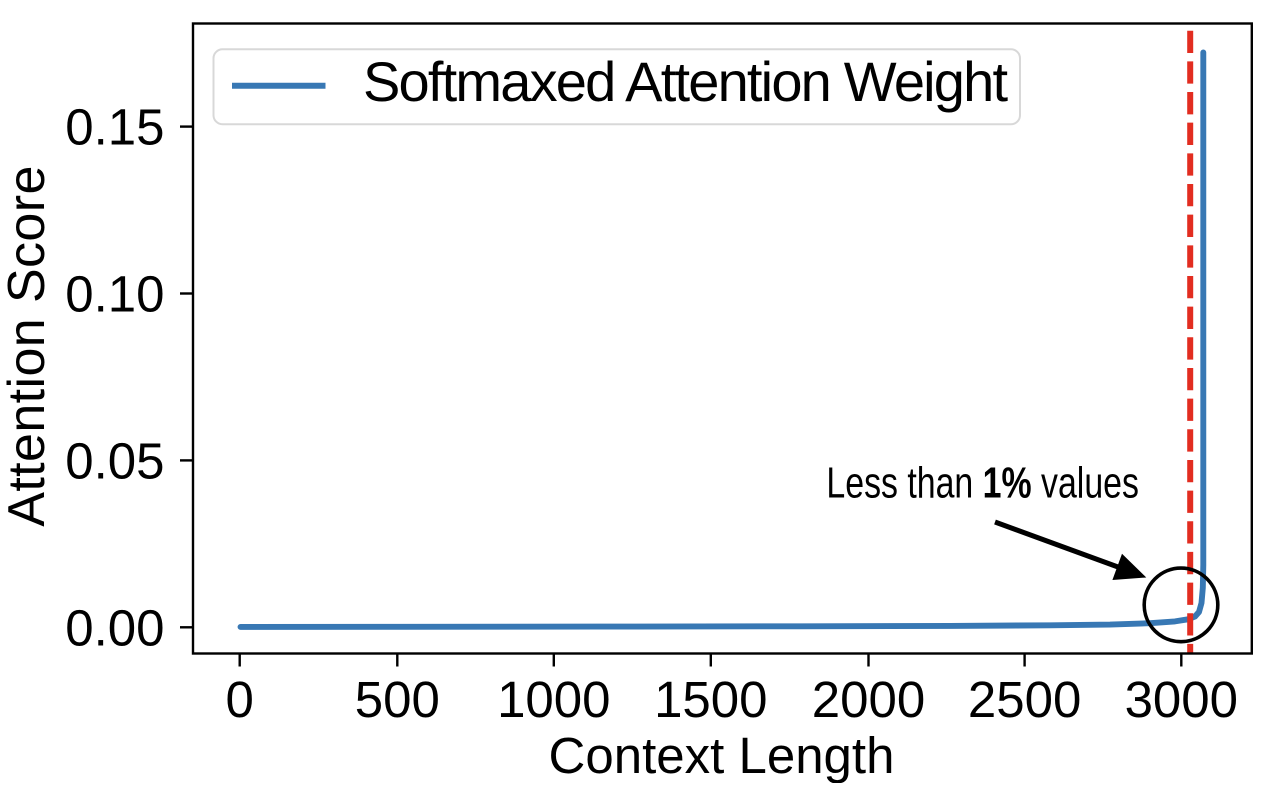 The image size is (1280, 788). Describe the element at coordinates (397, 699) in the screenshot. I see `svg-text: 500` at that location.